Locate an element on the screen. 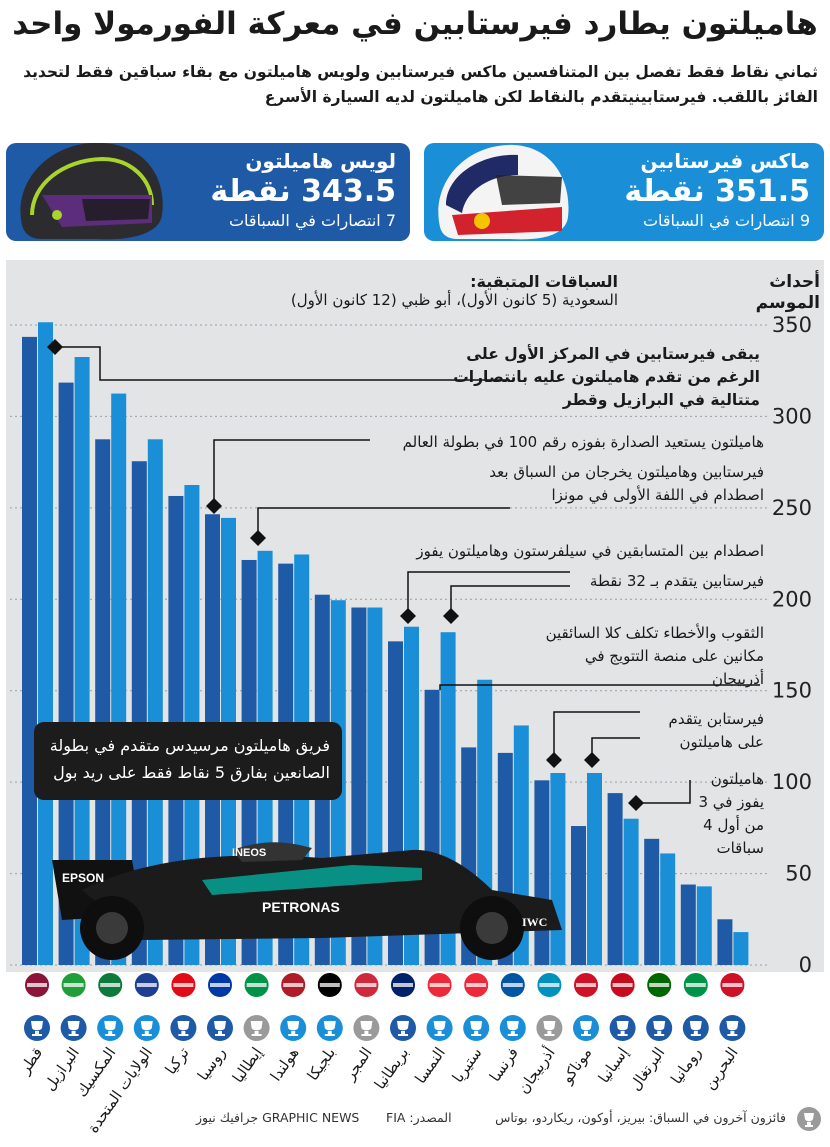  trophy-legend-icon is located at coordinates (809, 1119).